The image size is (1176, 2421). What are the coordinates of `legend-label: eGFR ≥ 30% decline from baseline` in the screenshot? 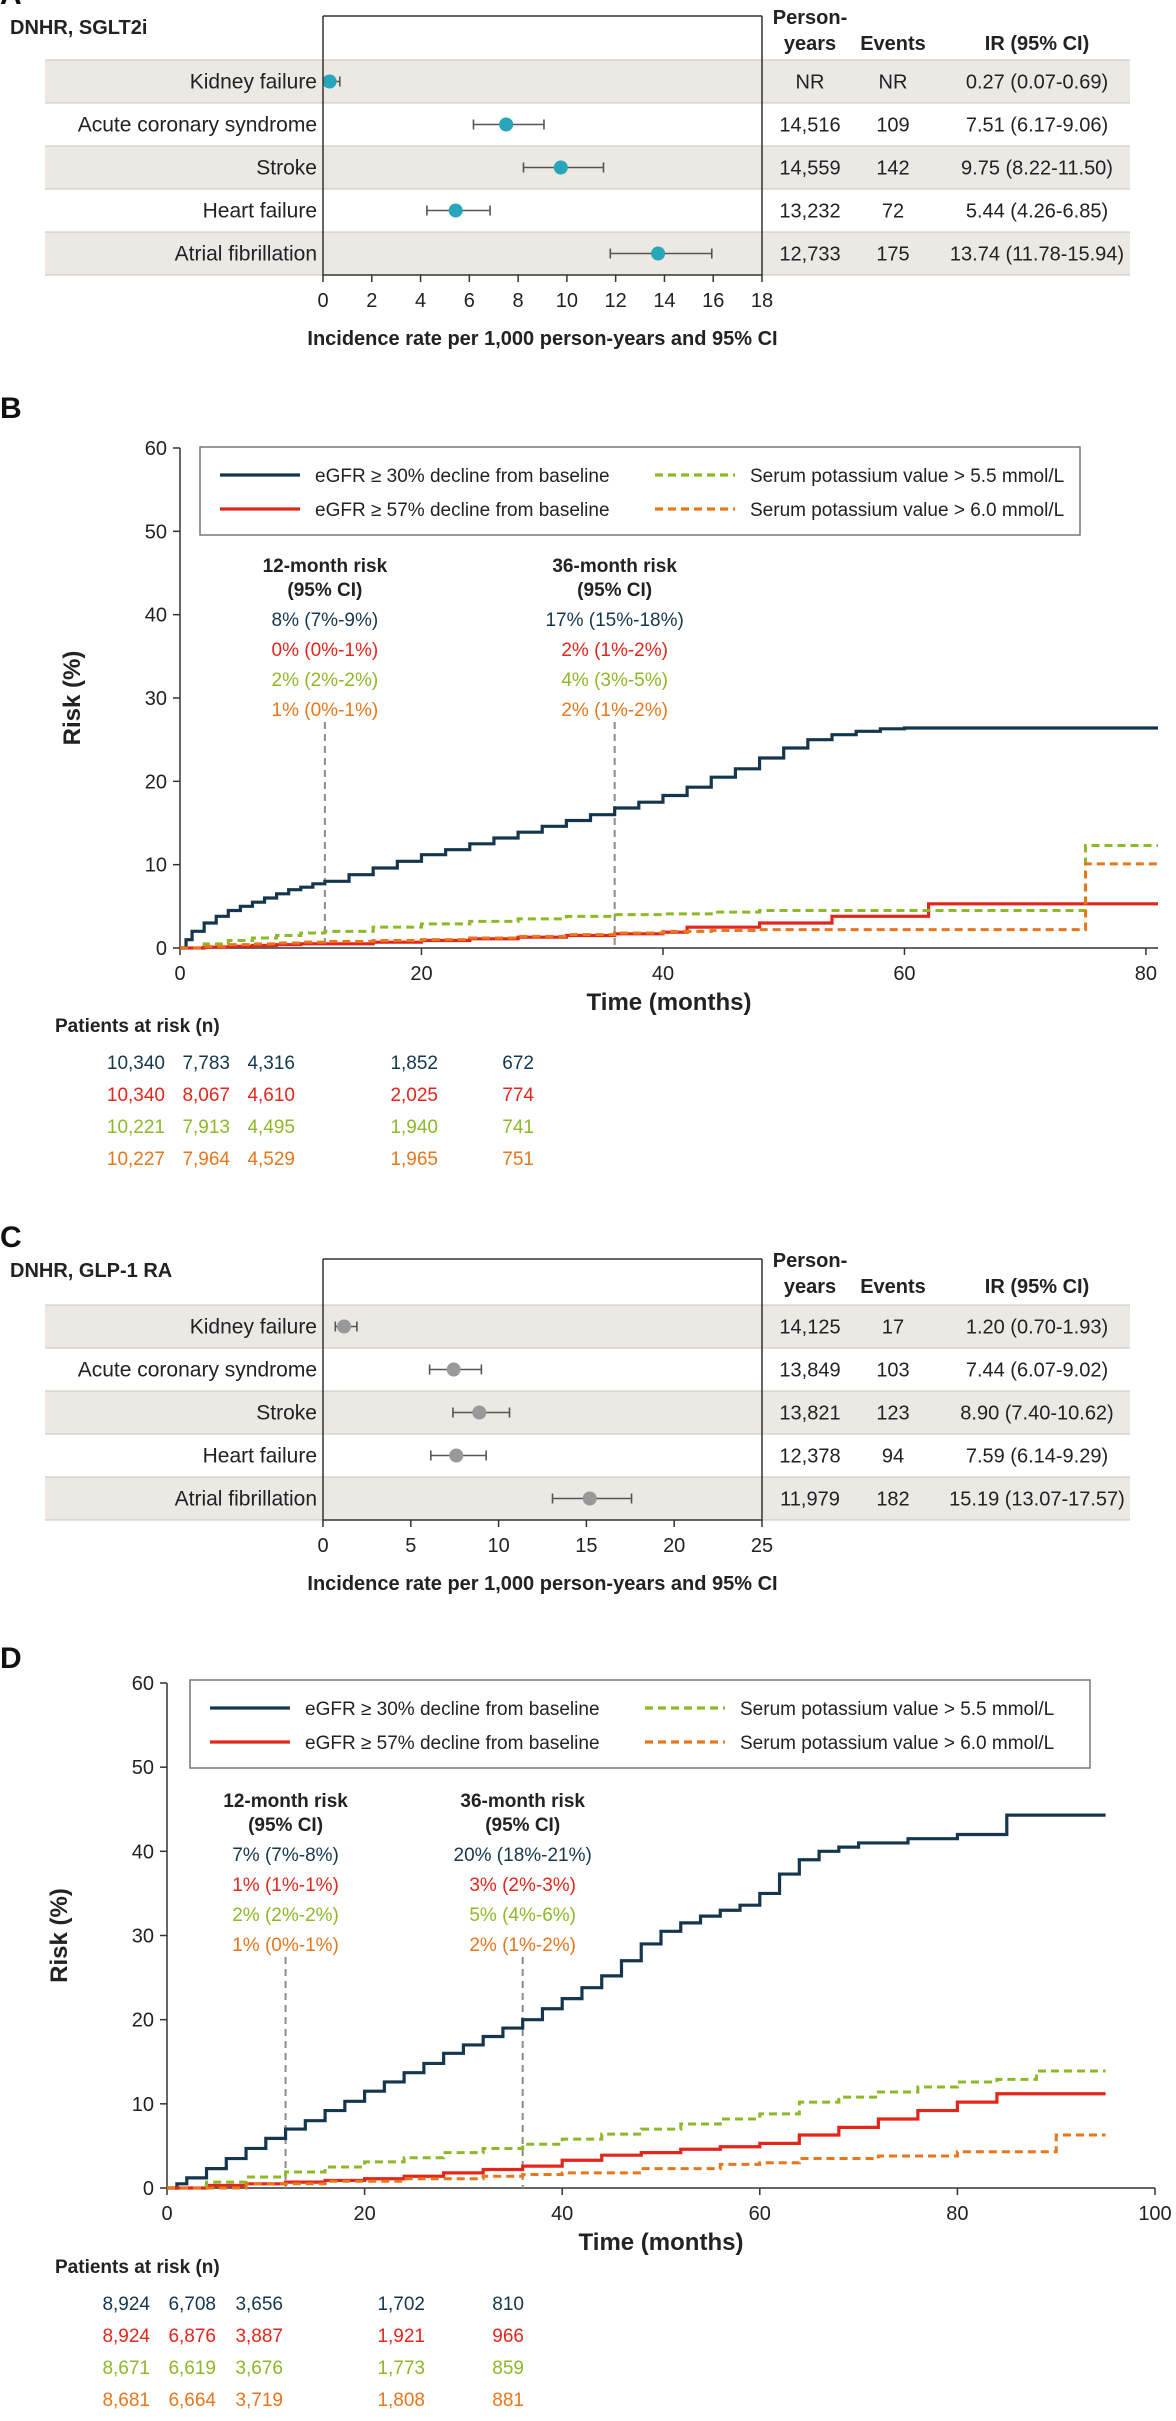 It's located at (452, 1709).